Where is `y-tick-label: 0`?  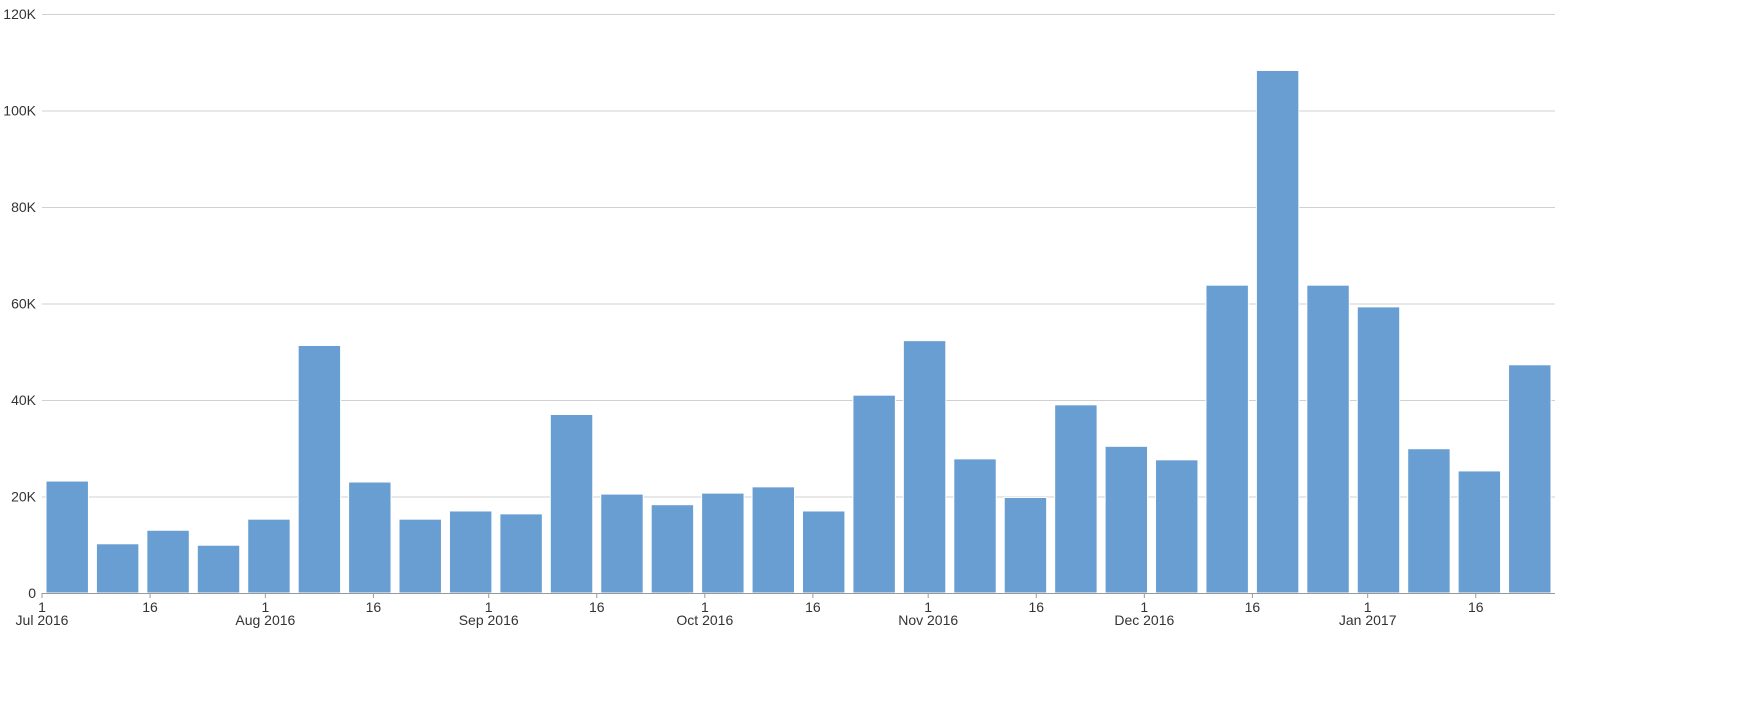 y-tick-label: 0 is located at coordinates (32, 593).